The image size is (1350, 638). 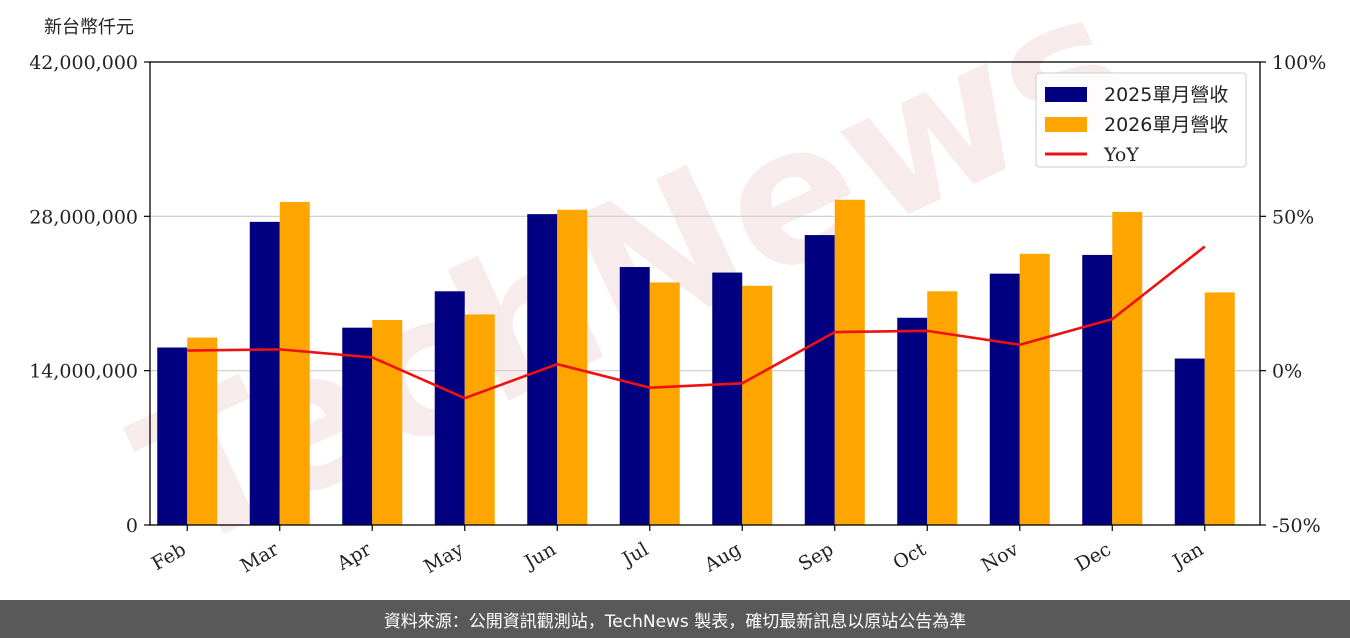 What do you see at coordinates (942, 408) in the screenshot?
I see `bar-2026-oct` at bounding box center [942, 408].